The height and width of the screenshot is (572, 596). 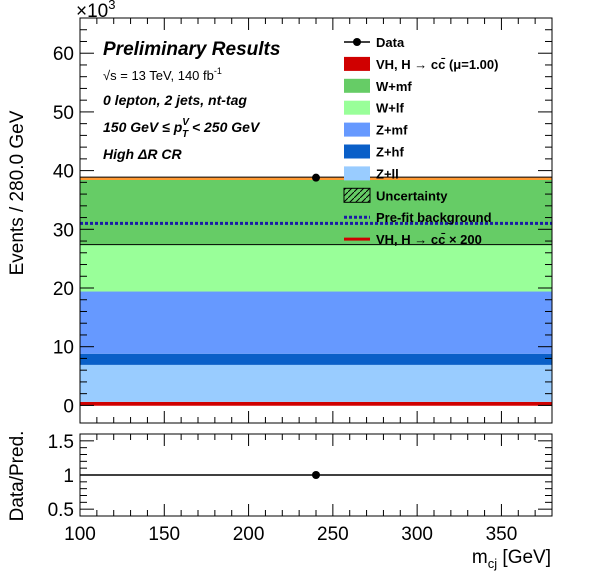 I want to click on x-tick-label: 350, so click(x=502, y=534).